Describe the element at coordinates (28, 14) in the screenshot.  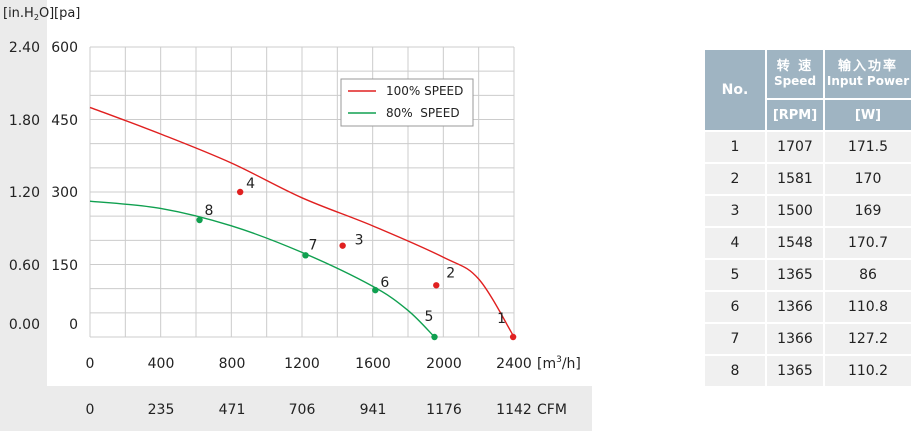
I see `in-h2o-unit-label: [in.H2O]` at that location.